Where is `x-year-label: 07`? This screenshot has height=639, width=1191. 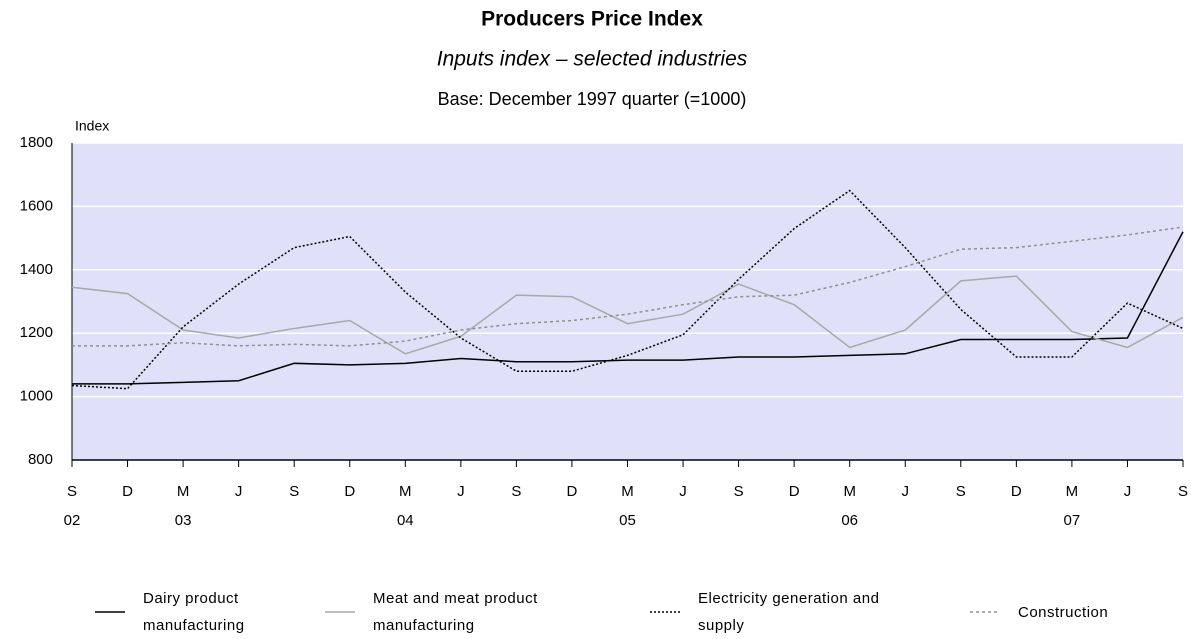
x-year-label: 07 is located at coordinates (1072, 520).